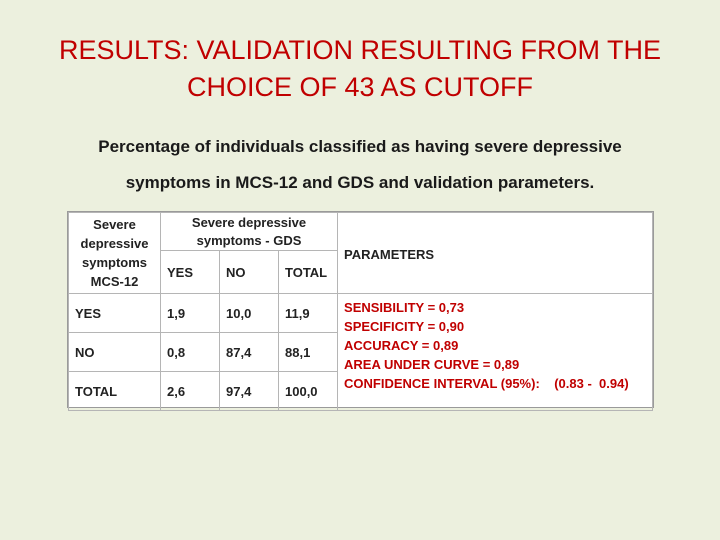 This screenshot has width=720, height=540. What do you see at coordinates (308, 272) in the screenshot?
I see `col-header-total: TOTAL` at bounding box center [308, 272].